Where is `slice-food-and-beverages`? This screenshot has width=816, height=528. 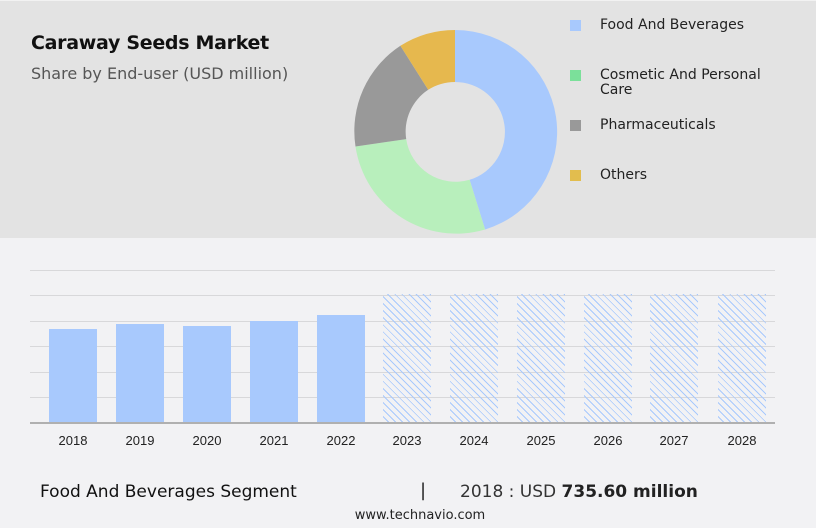 slice-food-and-beverages is located at coordinates (506, 129).